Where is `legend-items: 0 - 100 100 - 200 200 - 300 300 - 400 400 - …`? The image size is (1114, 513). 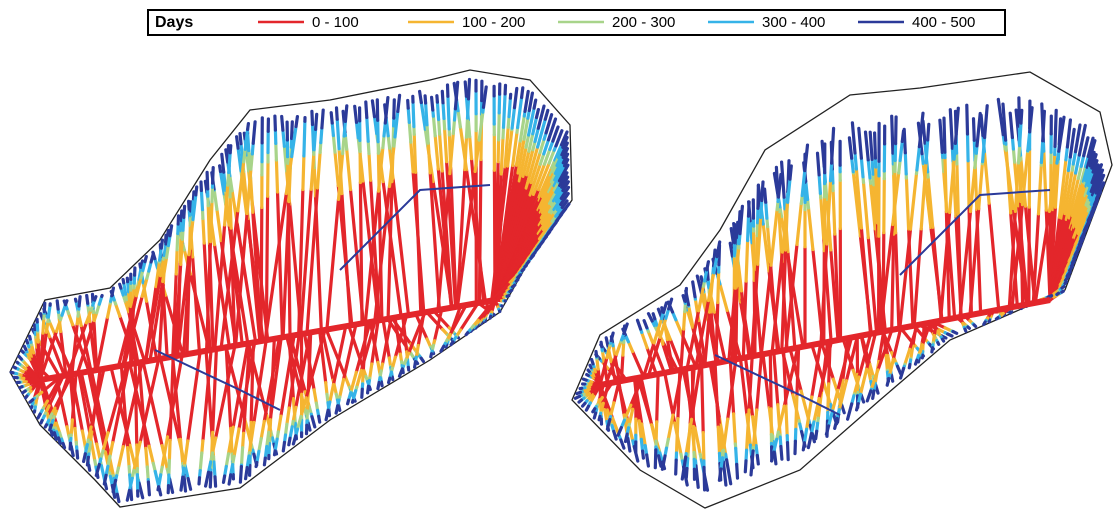 legend-items: 0 - 100 100 - 200 200 - 300 300 - 400 400 - … is located at coordinates (616, 22).